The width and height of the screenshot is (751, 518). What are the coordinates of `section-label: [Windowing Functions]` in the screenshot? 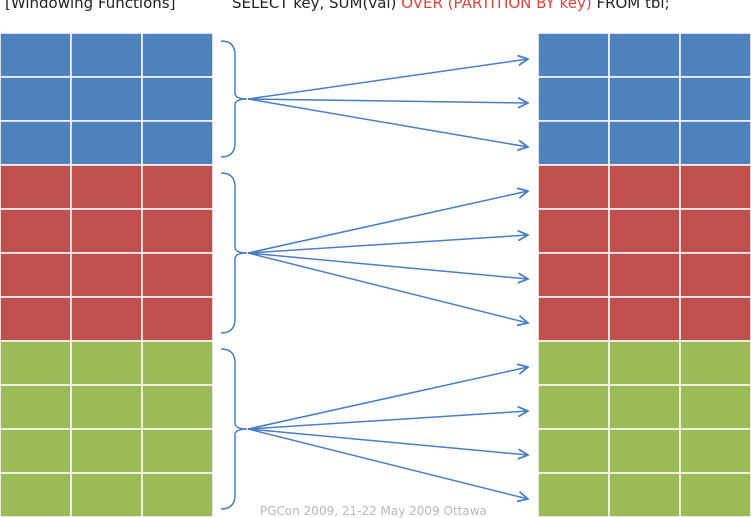 It's located at (90, 6).